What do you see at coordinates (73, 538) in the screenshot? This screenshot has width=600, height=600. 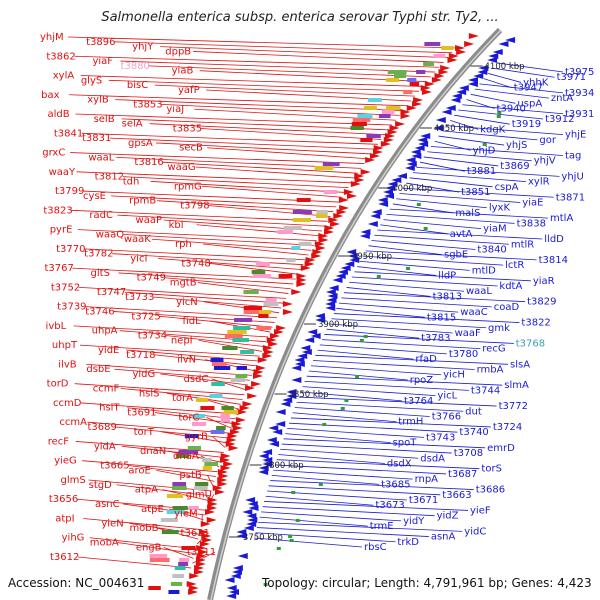 I see `forward-gene-label: yihG` at bounding box center [73, 538].